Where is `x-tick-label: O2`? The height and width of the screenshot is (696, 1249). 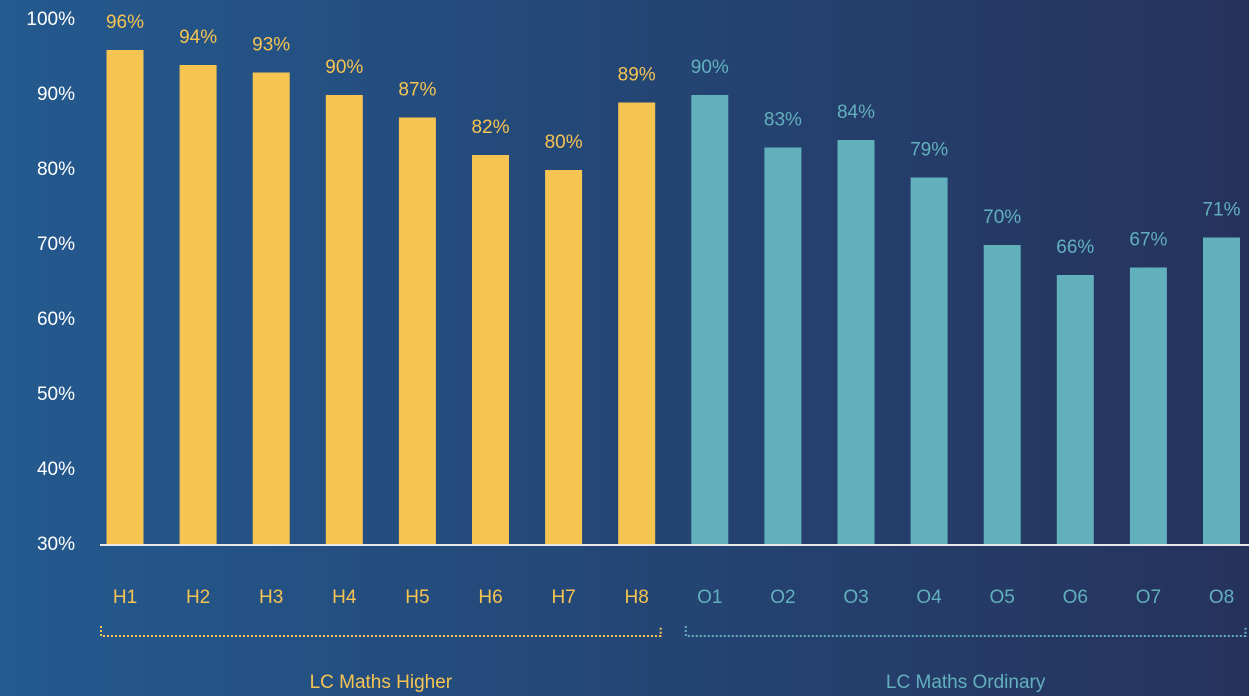 x-tick-label: O2 is located at coordinates (782, 597).